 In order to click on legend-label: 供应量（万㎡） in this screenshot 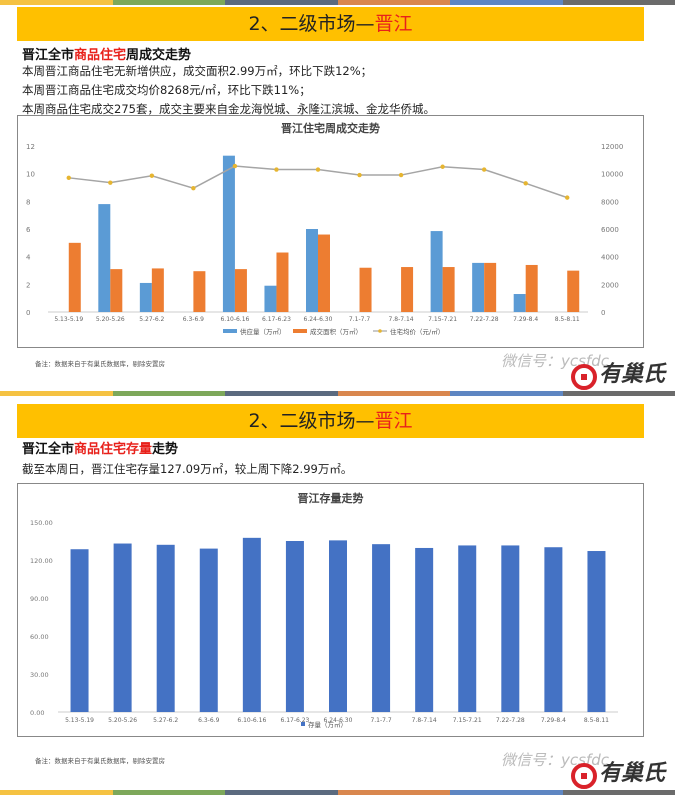, I will do `click(263, 331)`.